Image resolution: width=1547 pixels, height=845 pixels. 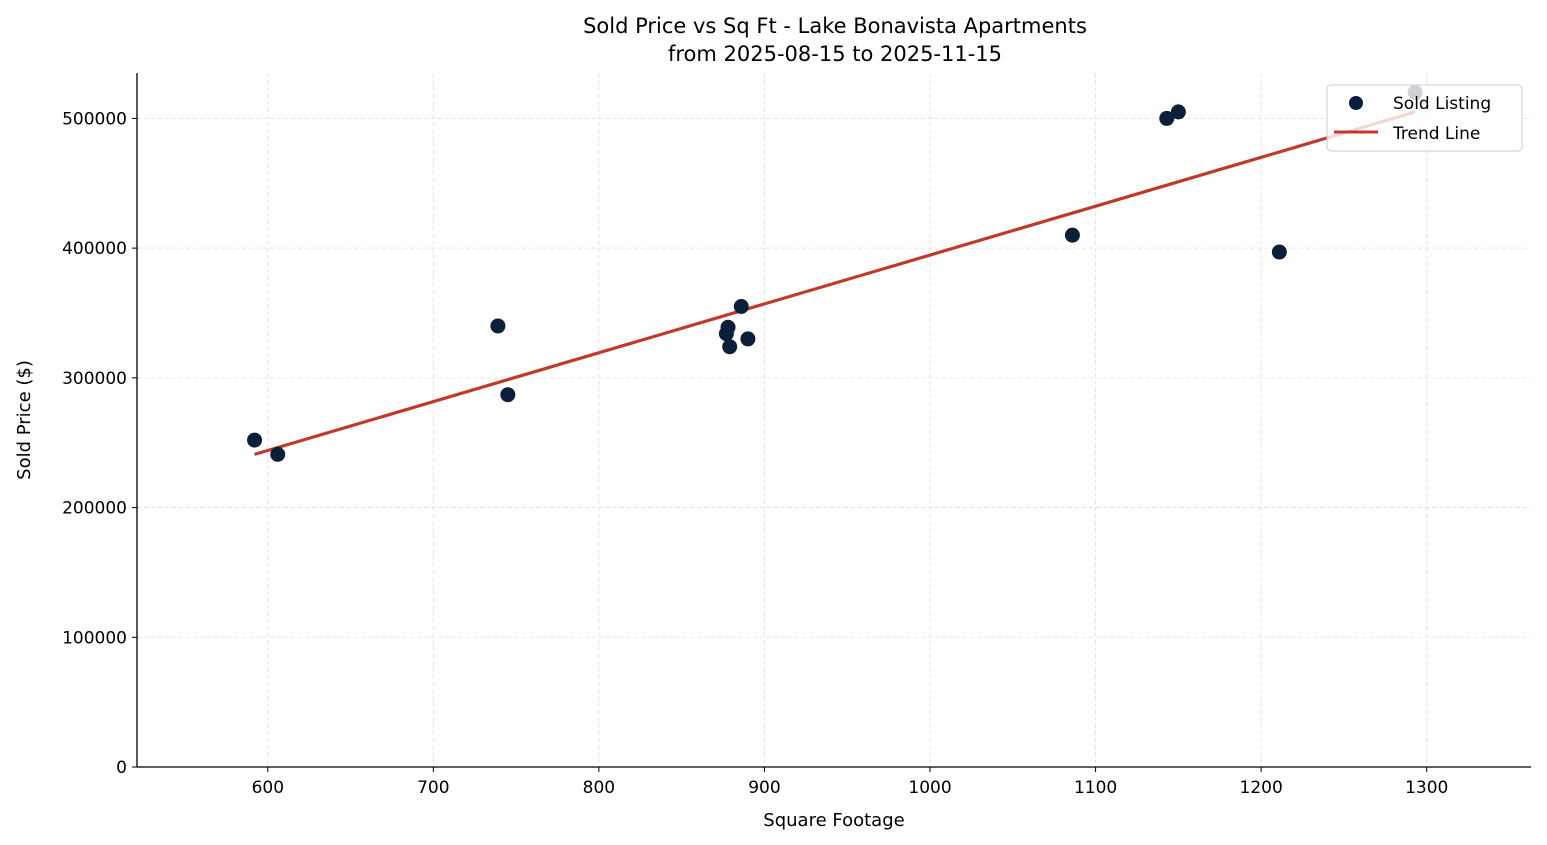 I want to click on x-tick-label: 700, so click(x=433, y=788).